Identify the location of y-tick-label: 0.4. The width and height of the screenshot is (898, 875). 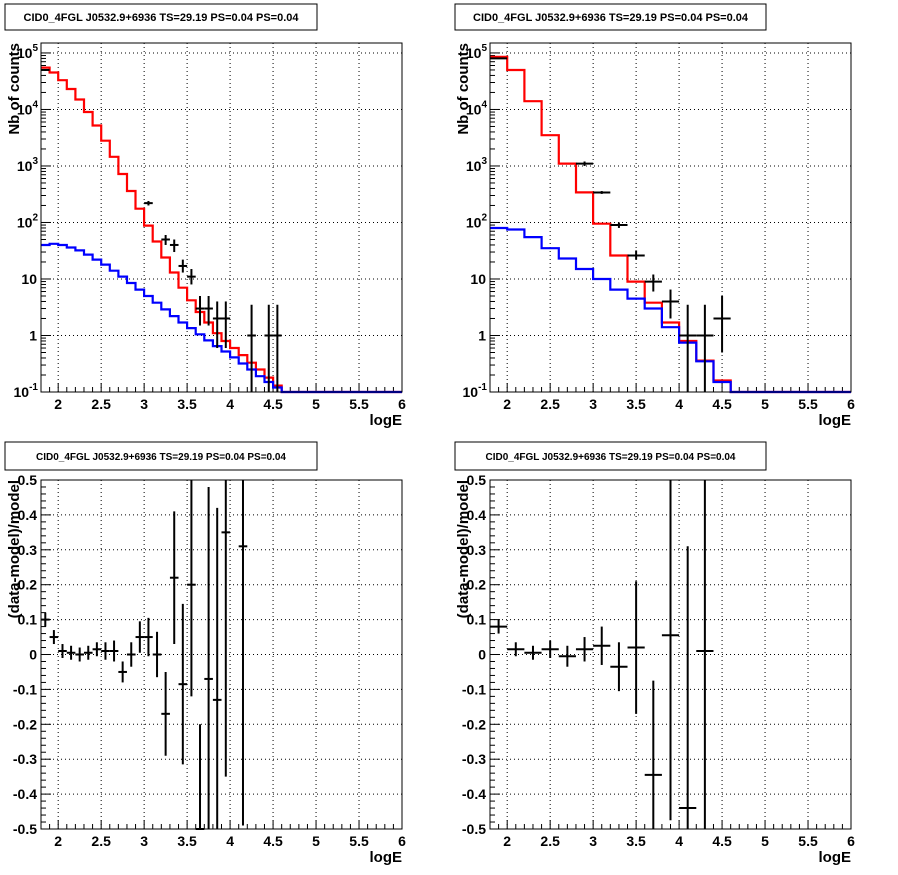
(28, 515).